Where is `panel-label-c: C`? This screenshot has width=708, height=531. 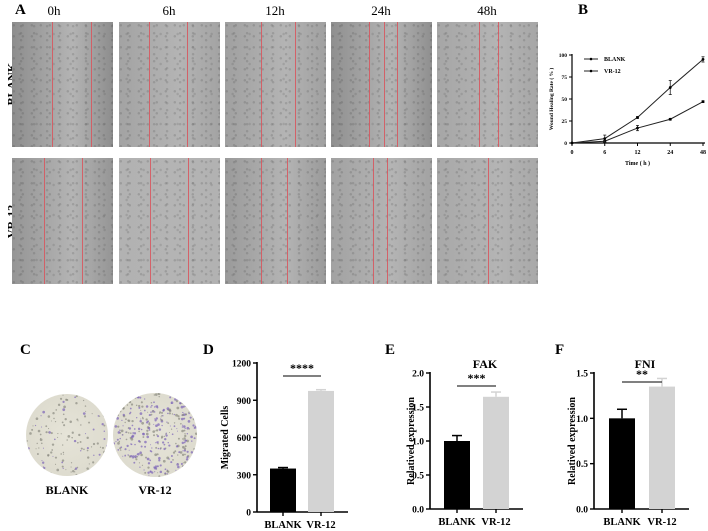
panel-label-c: C is located at coordinates (25, 350).